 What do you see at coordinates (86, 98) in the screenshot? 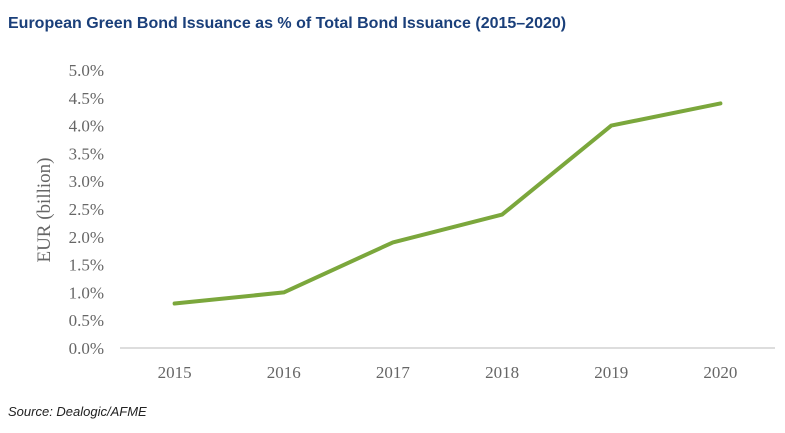
I see `y-tick-label: 4.5%` at bounding box center [86, 98].